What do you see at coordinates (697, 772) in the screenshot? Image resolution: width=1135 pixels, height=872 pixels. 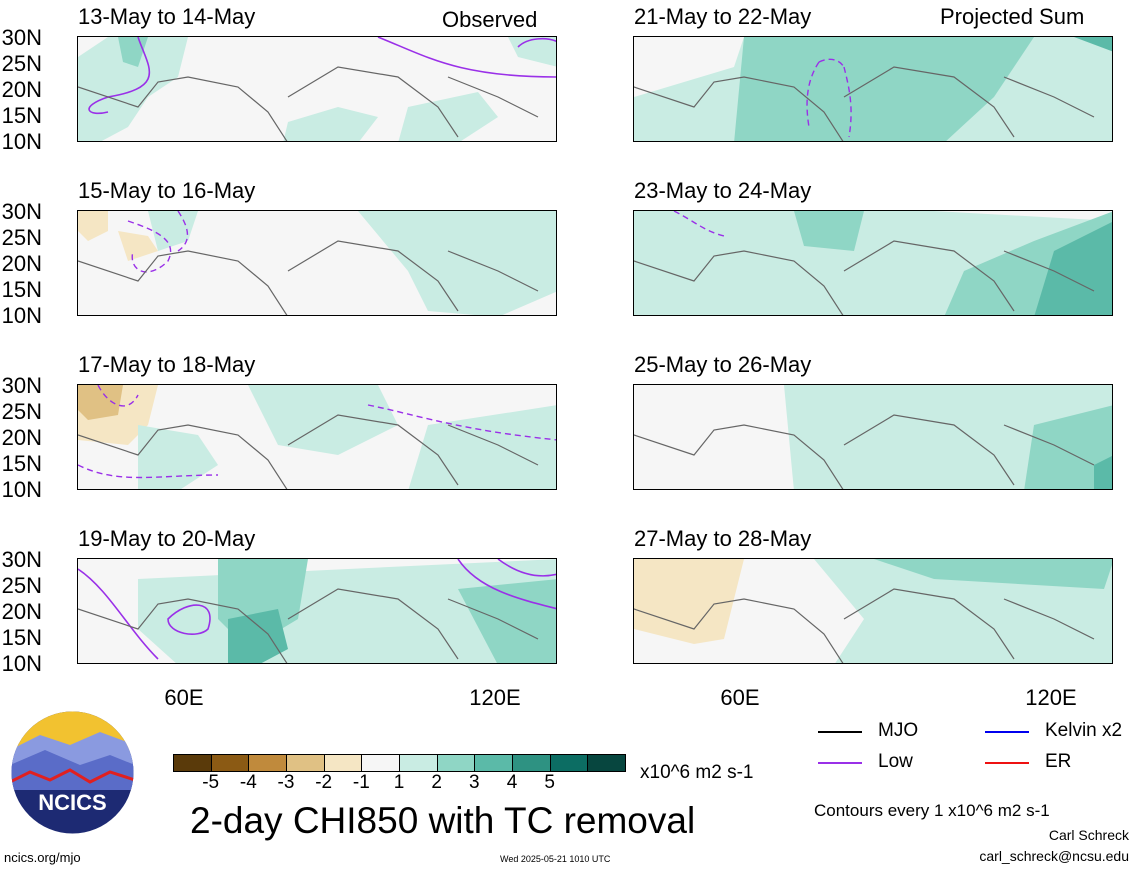 I see `colorbar-units: x10^6 m2 s-1` at bounding box center [697, 772].